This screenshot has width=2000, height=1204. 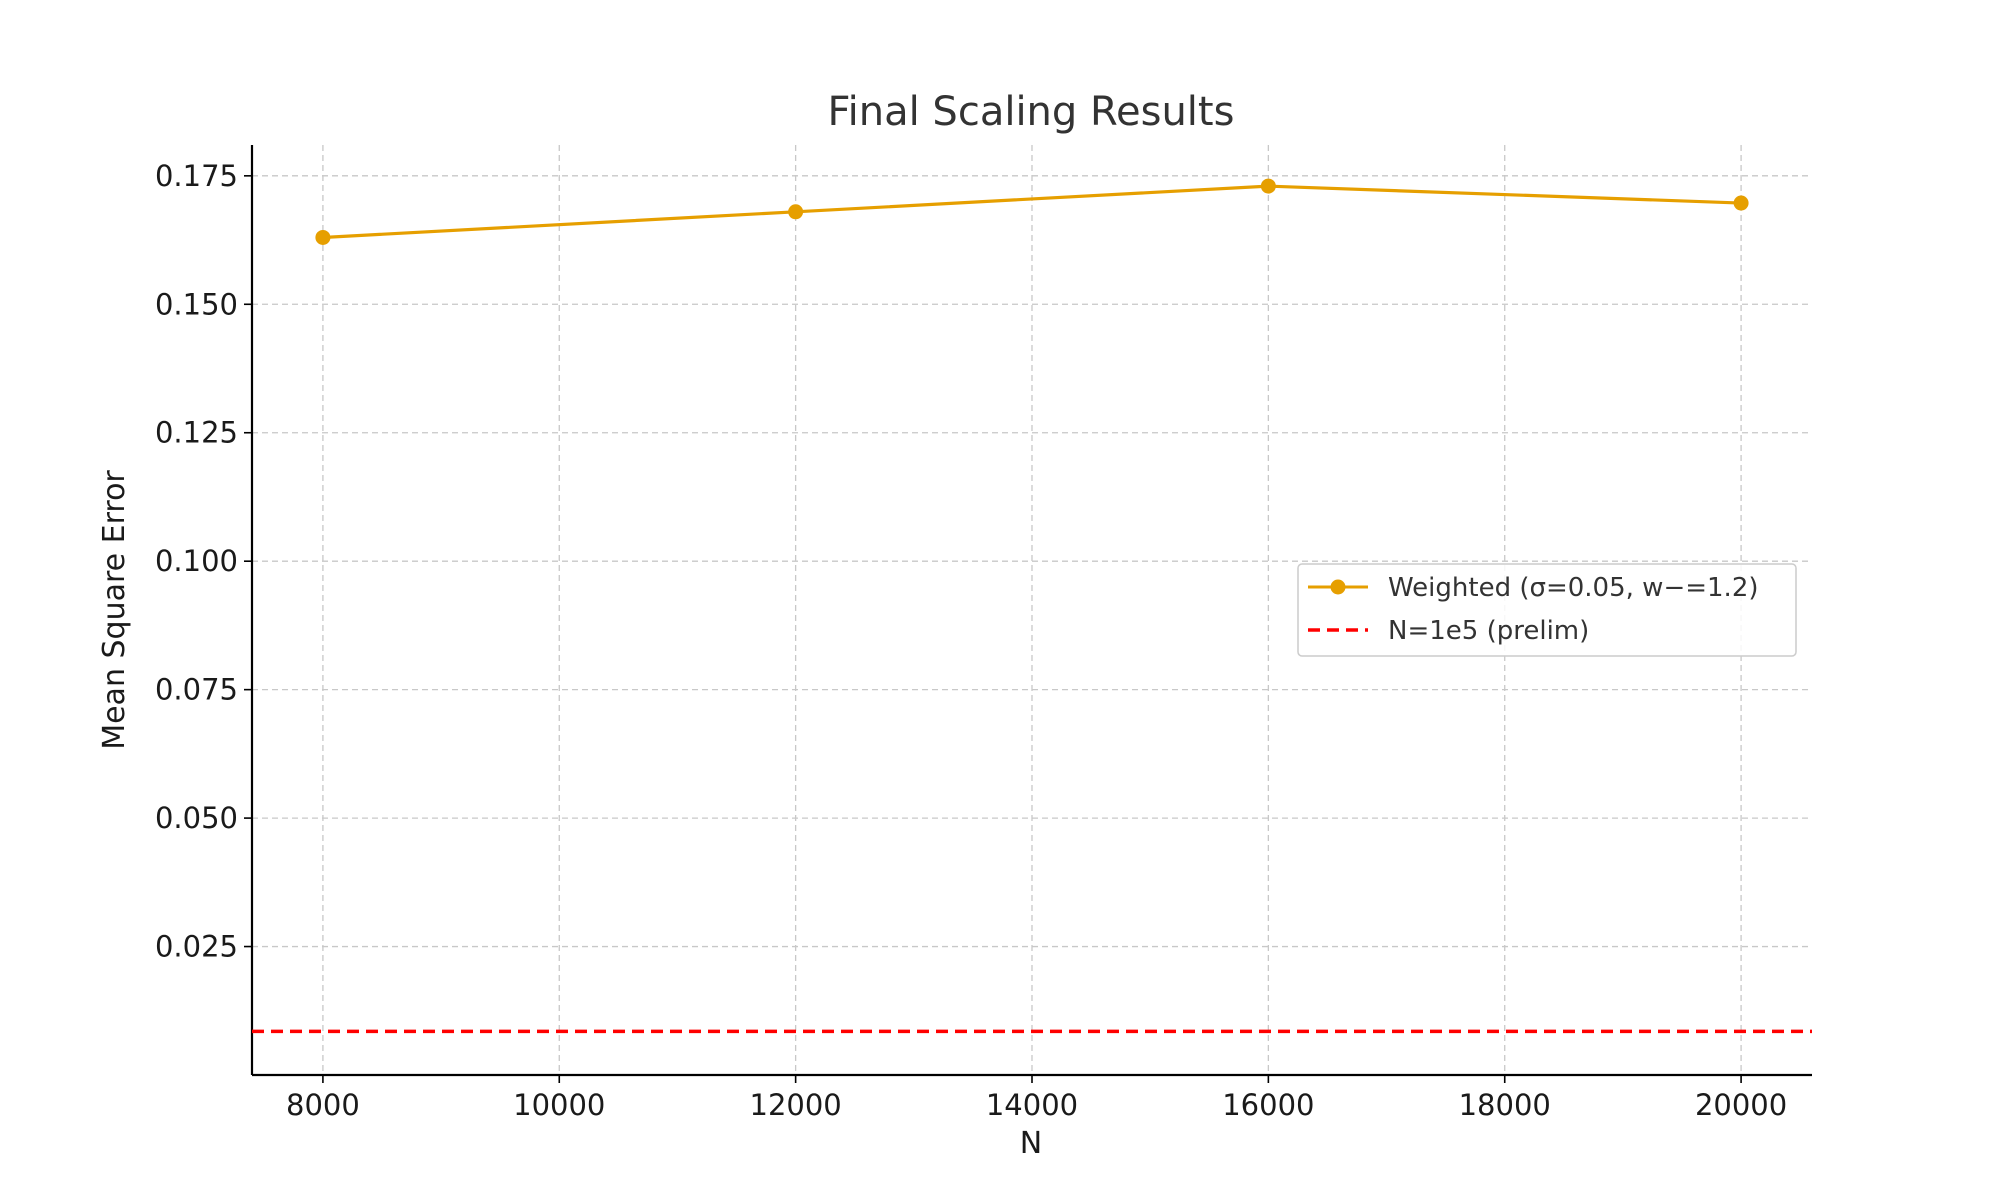 I want to click on y-tick-label: 0.150, so click(x=196, y=304).